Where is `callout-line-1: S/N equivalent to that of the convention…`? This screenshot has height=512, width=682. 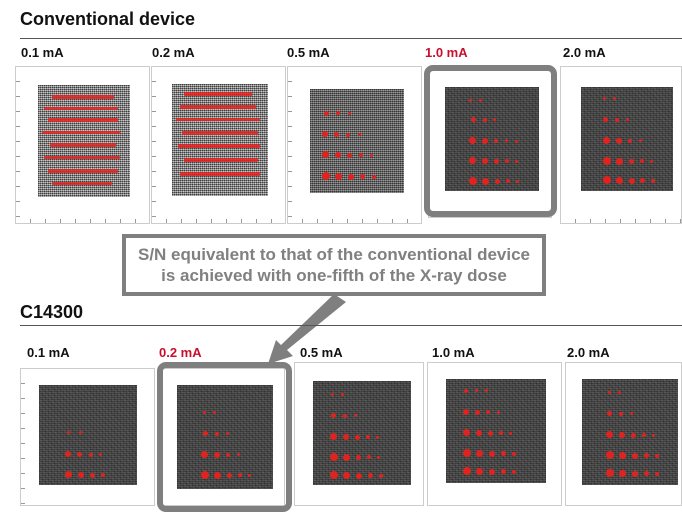
callout-line-1: S/N equivalent to that of the convention… is located at coordinates (334, 254).